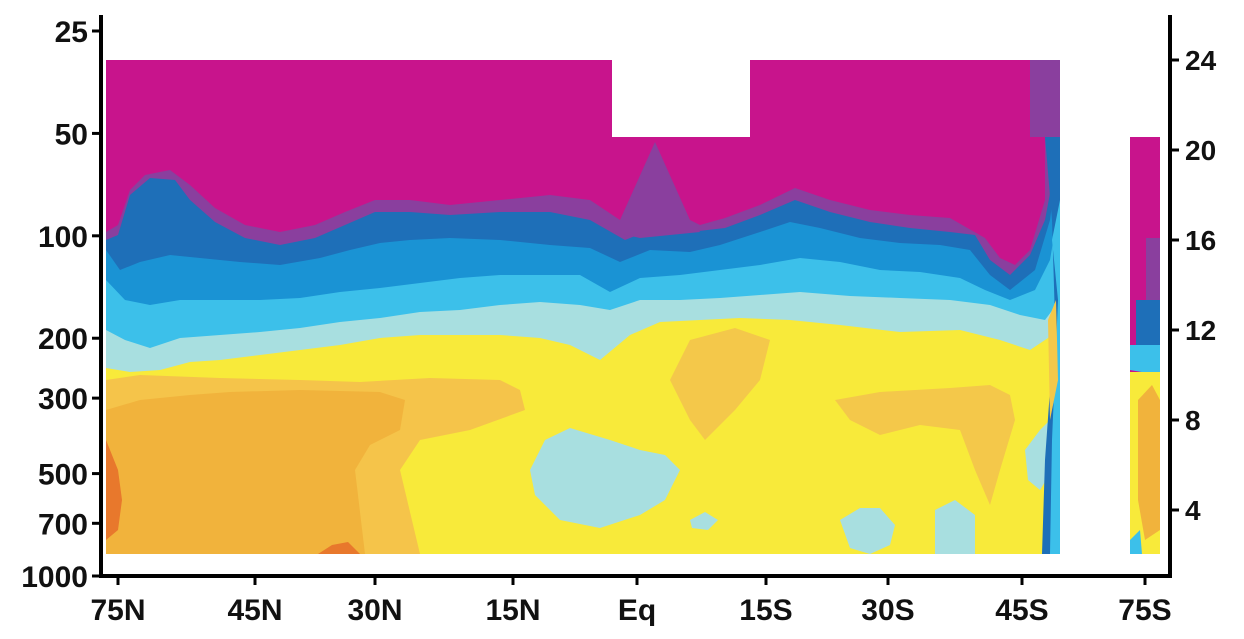  What do you see at coordinates (254, 610) in the screenshot?
I see `bottom-tick-label: 45N` at bounding box center [254, 610].